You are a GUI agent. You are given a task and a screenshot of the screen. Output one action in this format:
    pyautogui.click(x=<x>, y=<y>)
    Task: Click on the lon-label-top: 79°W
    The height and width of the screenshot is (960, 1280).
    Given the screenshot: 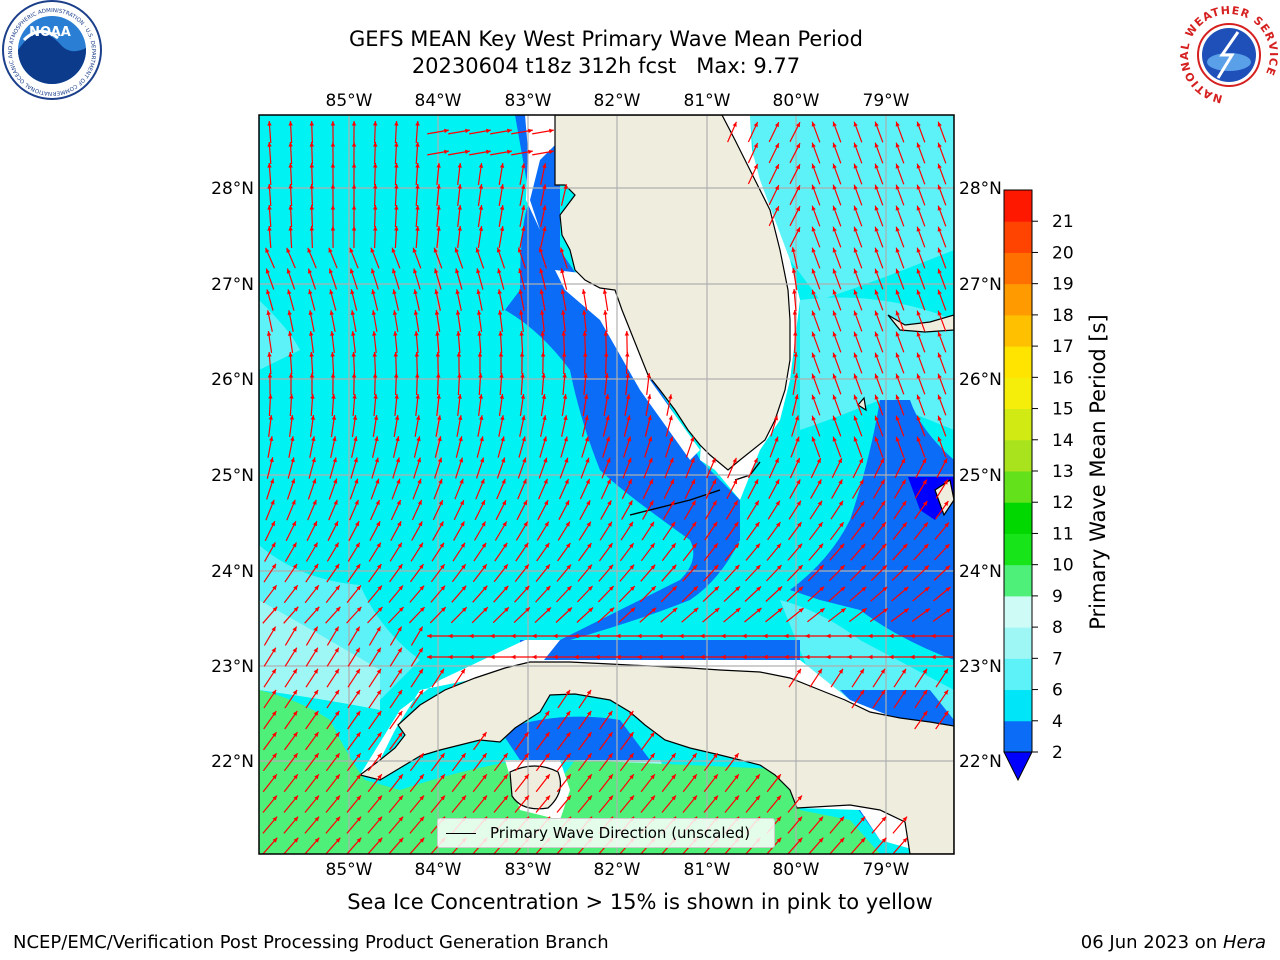 What is the action you would take?
    pyautogui.click(x=886, y=101)
    